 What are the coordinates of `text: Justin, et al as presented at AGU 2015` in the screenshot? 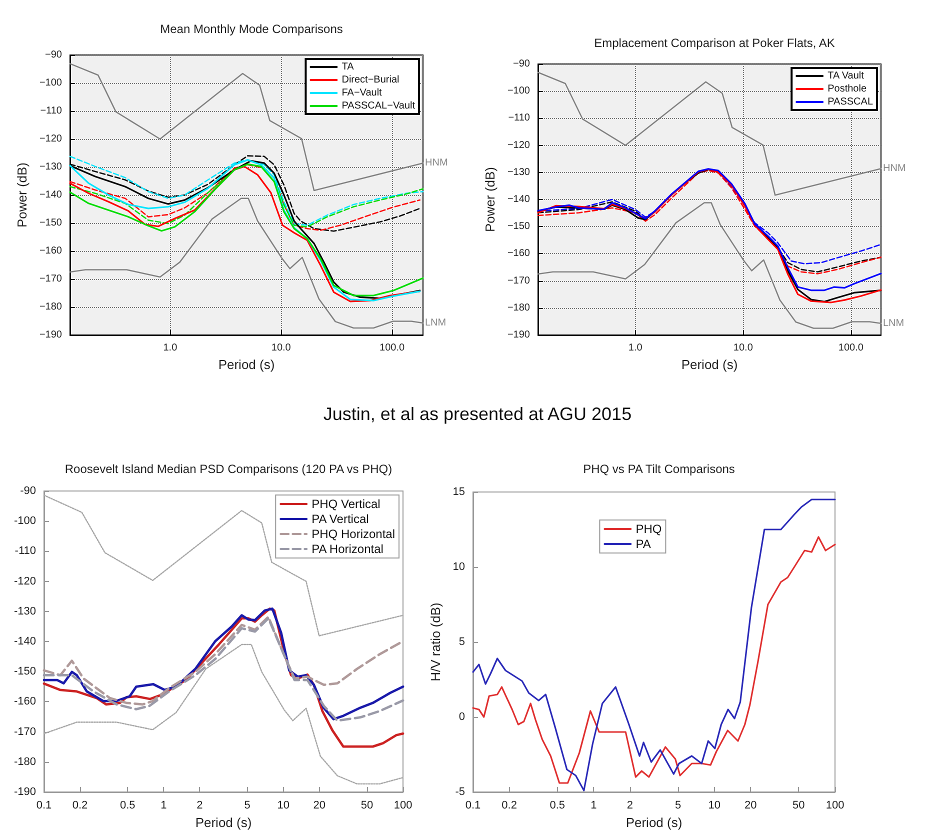 It's located at (477, 414).